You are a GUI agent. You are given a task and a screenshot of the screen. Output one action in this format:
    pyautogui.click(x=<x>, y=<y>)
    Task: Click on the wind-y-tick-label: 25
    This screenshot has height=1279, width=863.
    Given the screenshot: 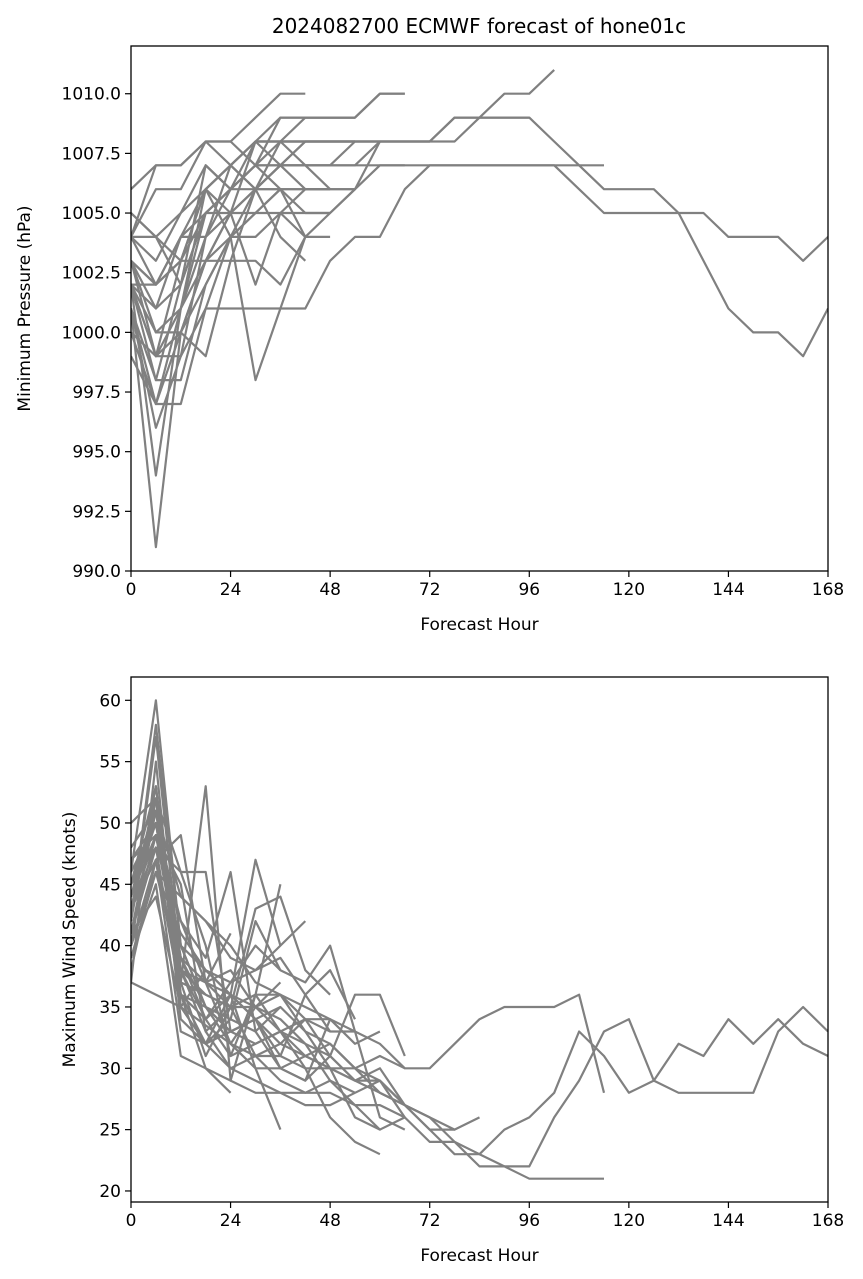 What is the action you would take?
    pyautogui.click(x=110, y=1131)
    